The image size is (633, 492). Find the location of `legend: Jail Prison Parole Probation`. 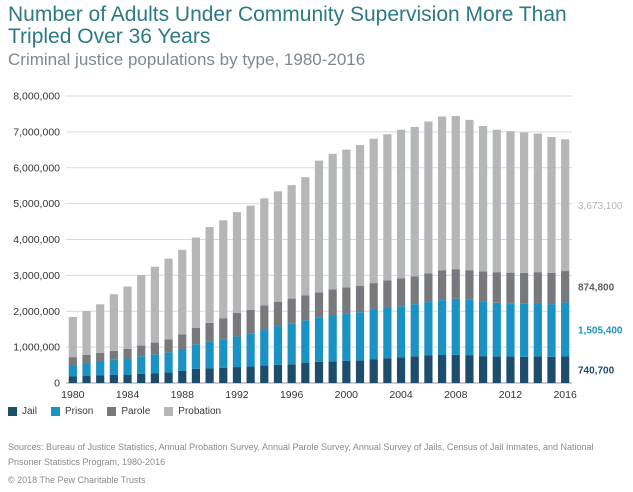

legend: Jail Prison Parole Probation is located at coordinates (114, 411).